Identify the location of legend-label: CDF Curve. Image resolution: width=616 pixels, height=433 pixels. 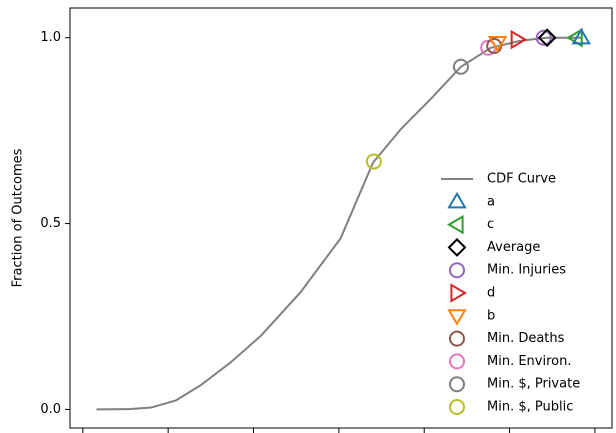
(521, 179).